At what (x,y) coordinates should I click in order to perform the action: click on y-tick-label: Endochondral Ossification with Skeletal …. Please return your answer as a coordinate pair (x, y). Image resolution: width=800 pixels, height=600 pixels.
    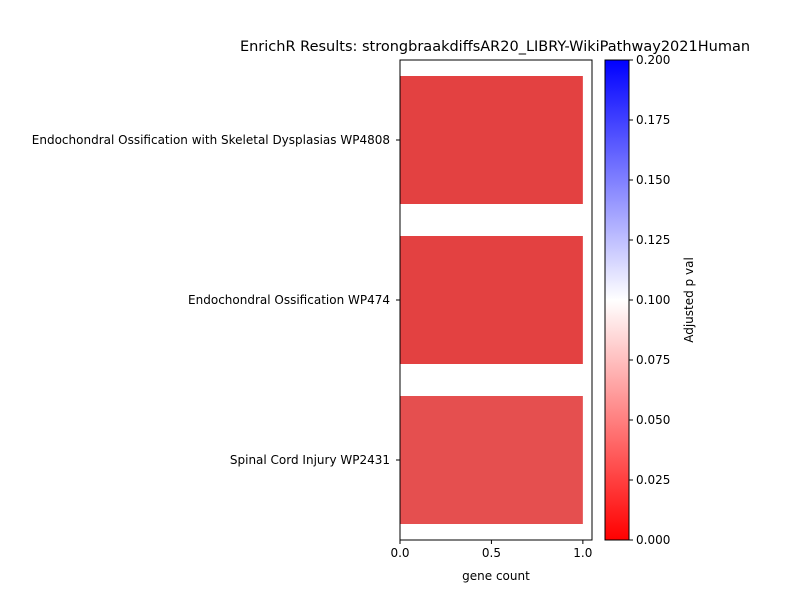
    Looking at the image, I should click on (211, 140).